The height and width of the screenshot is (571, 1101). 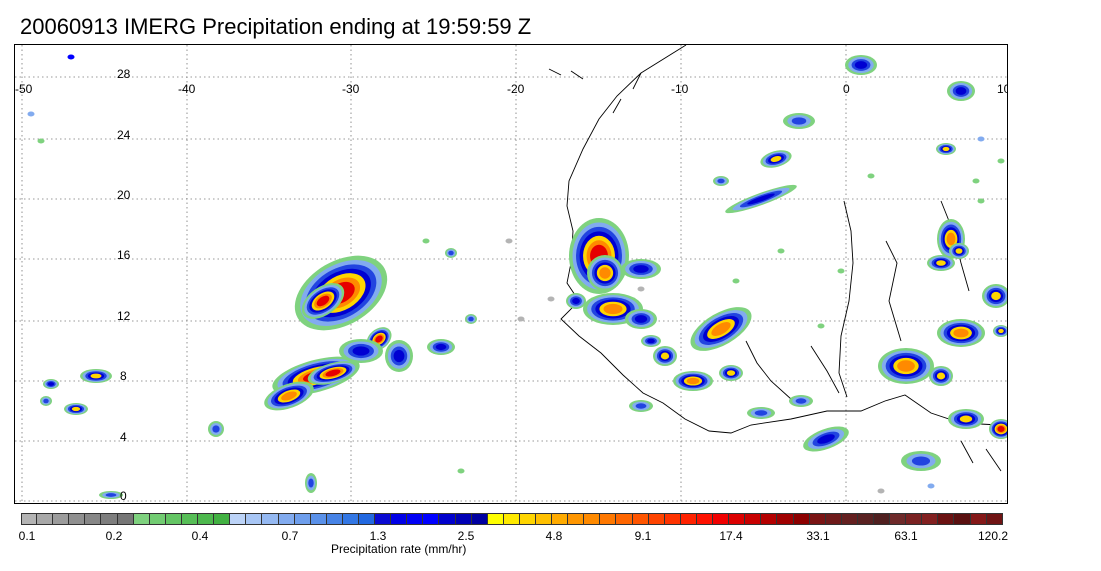 What do you see at coordinates (512, 519) in the screenshot?
I see `colorbar` at bounding box center [512, 519].